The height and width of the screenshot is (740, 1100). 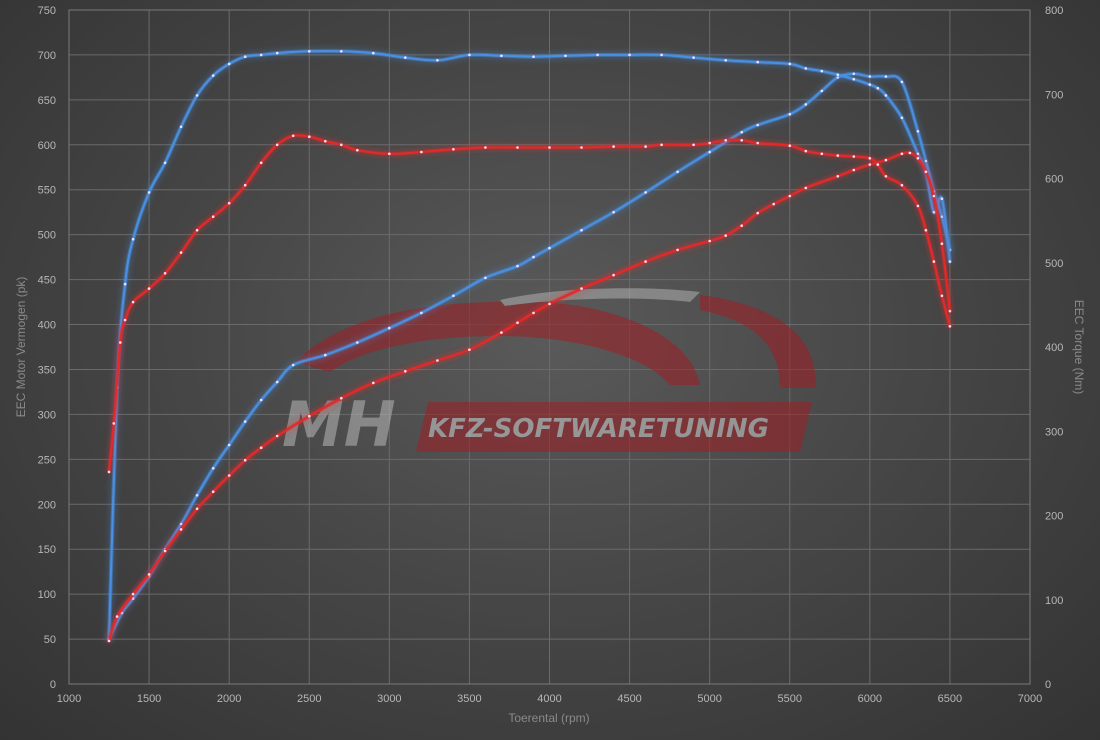 I want to click on x-tick-label: 3000, so click(x=389, y=699).